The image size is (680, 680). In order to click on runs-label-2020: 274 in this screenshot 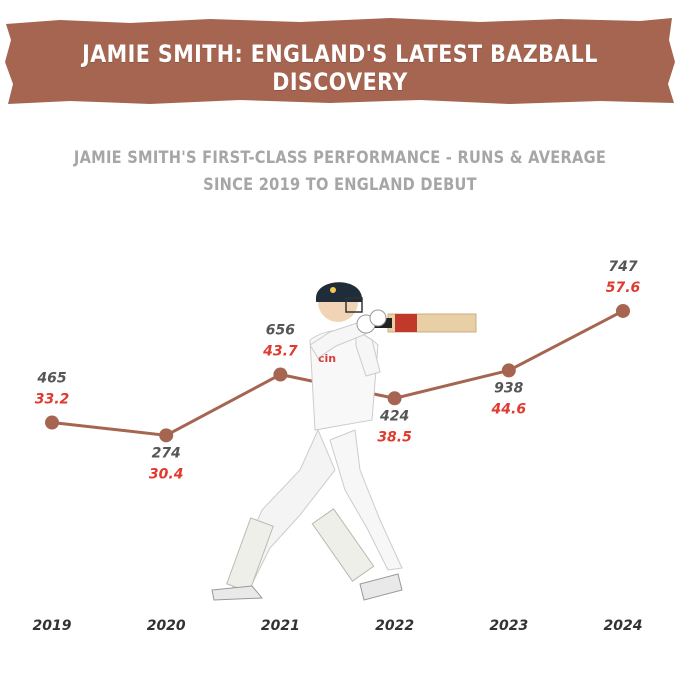, I will do `click(166, 453)`.